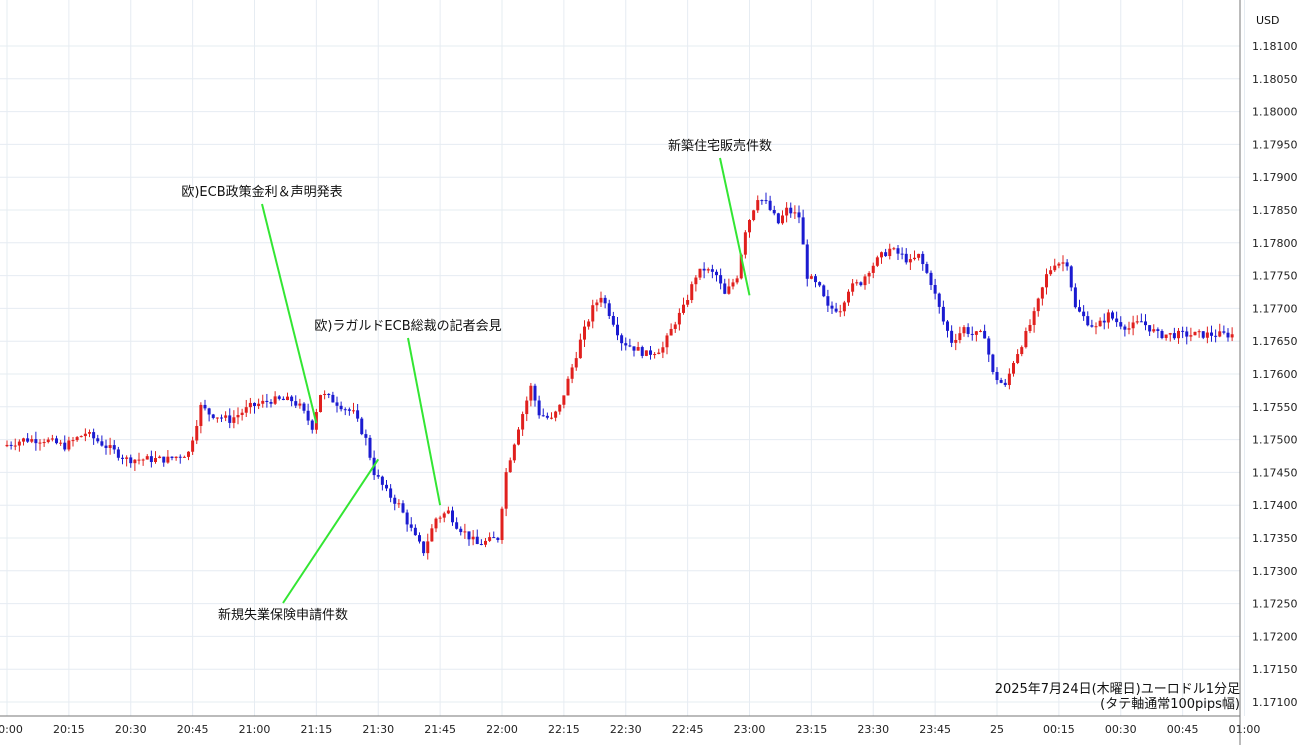 The width and height of the screenshot is (1300, 745). I want to click on x-tick-label: 20:00, so click(11, 729).